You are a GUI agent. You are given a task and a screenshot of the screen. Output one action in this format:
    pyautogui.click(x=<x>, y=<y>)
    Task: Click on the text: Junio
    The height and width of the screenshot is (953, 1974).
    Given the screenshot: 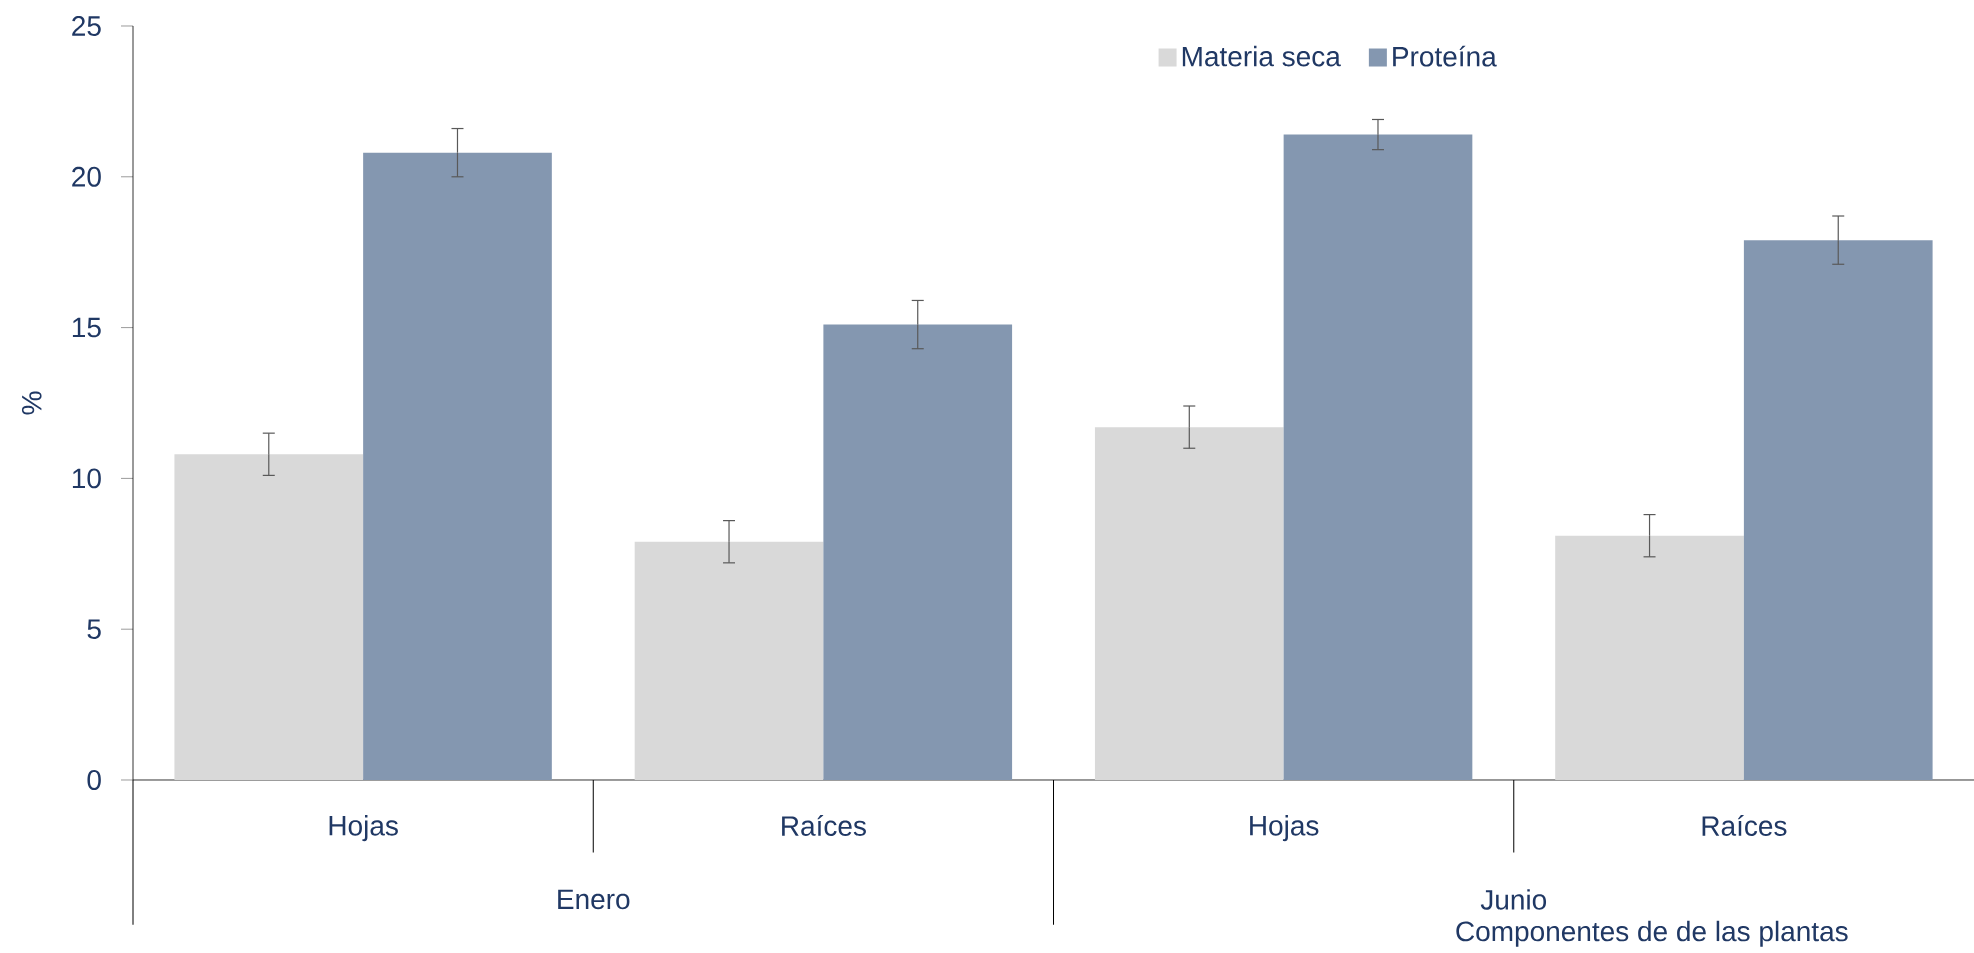 What is the action you would take?
    pyautogui.click(x=1513, y=899)
    